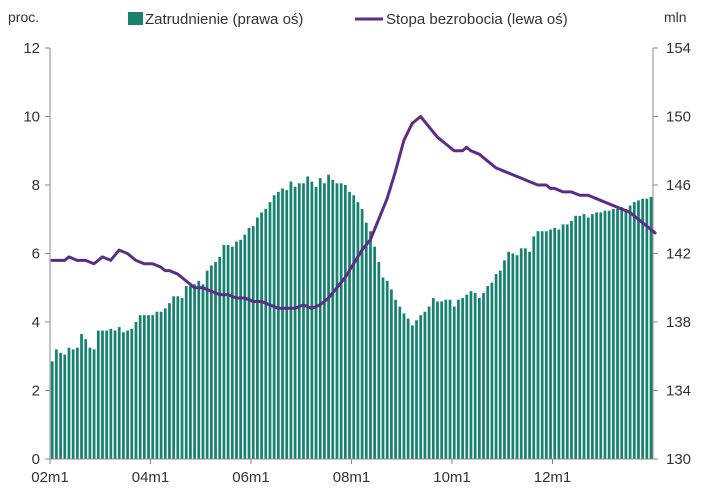 The height and width of the screenshot is (495, 711). What do you see at coordinates (151, 477) in the screenshot?
I see `x-tick-label: 04m1` at bounding box center [151, 477].